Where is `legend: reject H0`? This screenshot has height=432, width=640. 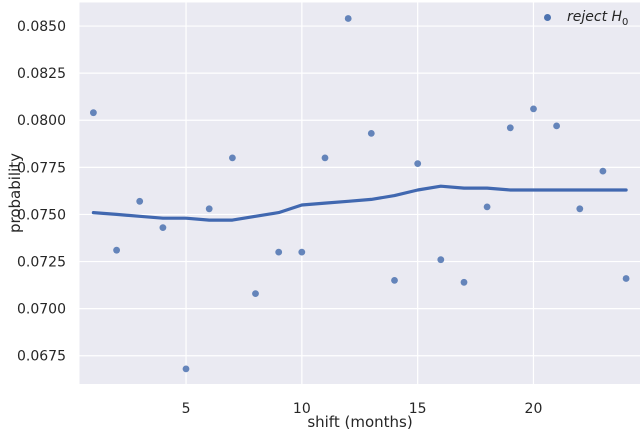
legend: reject H0 is located at coordinates (586, 18).